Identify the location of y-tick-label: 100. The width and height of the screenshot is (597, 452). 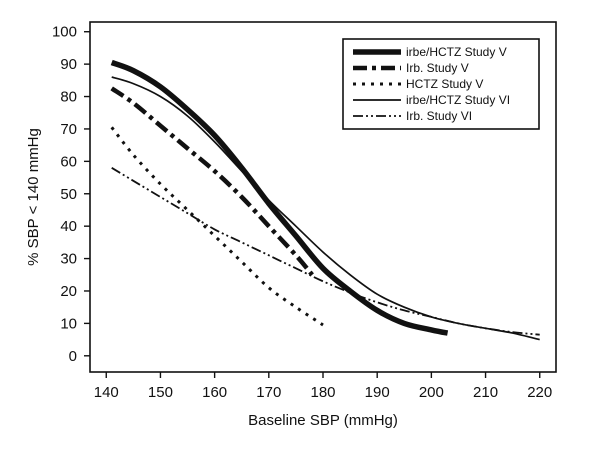
(64, 32).